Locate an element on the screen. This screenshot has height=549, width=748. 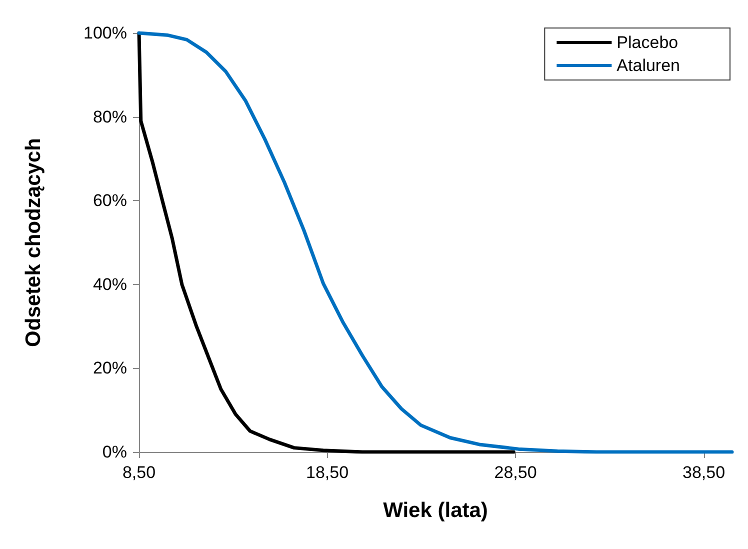
y-tick-label: 0% is located at coordinates (114, 452).